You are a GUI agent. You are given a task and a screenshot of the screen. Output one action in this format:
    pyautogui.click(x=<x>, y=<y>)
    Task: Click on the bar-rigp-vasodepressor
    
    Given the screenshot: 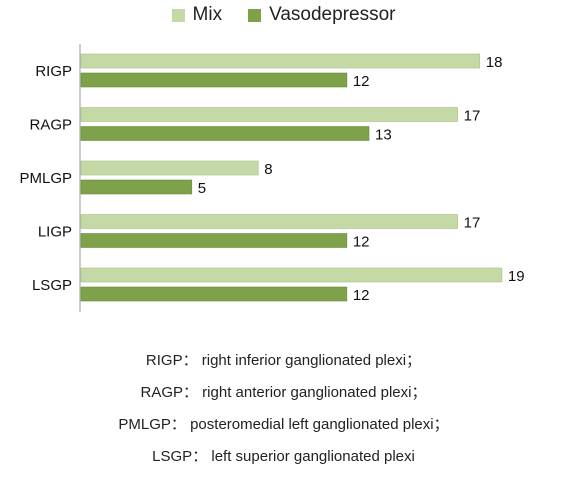 What is the action you would take?
    pyautogui.click(x=214, y=80)
    